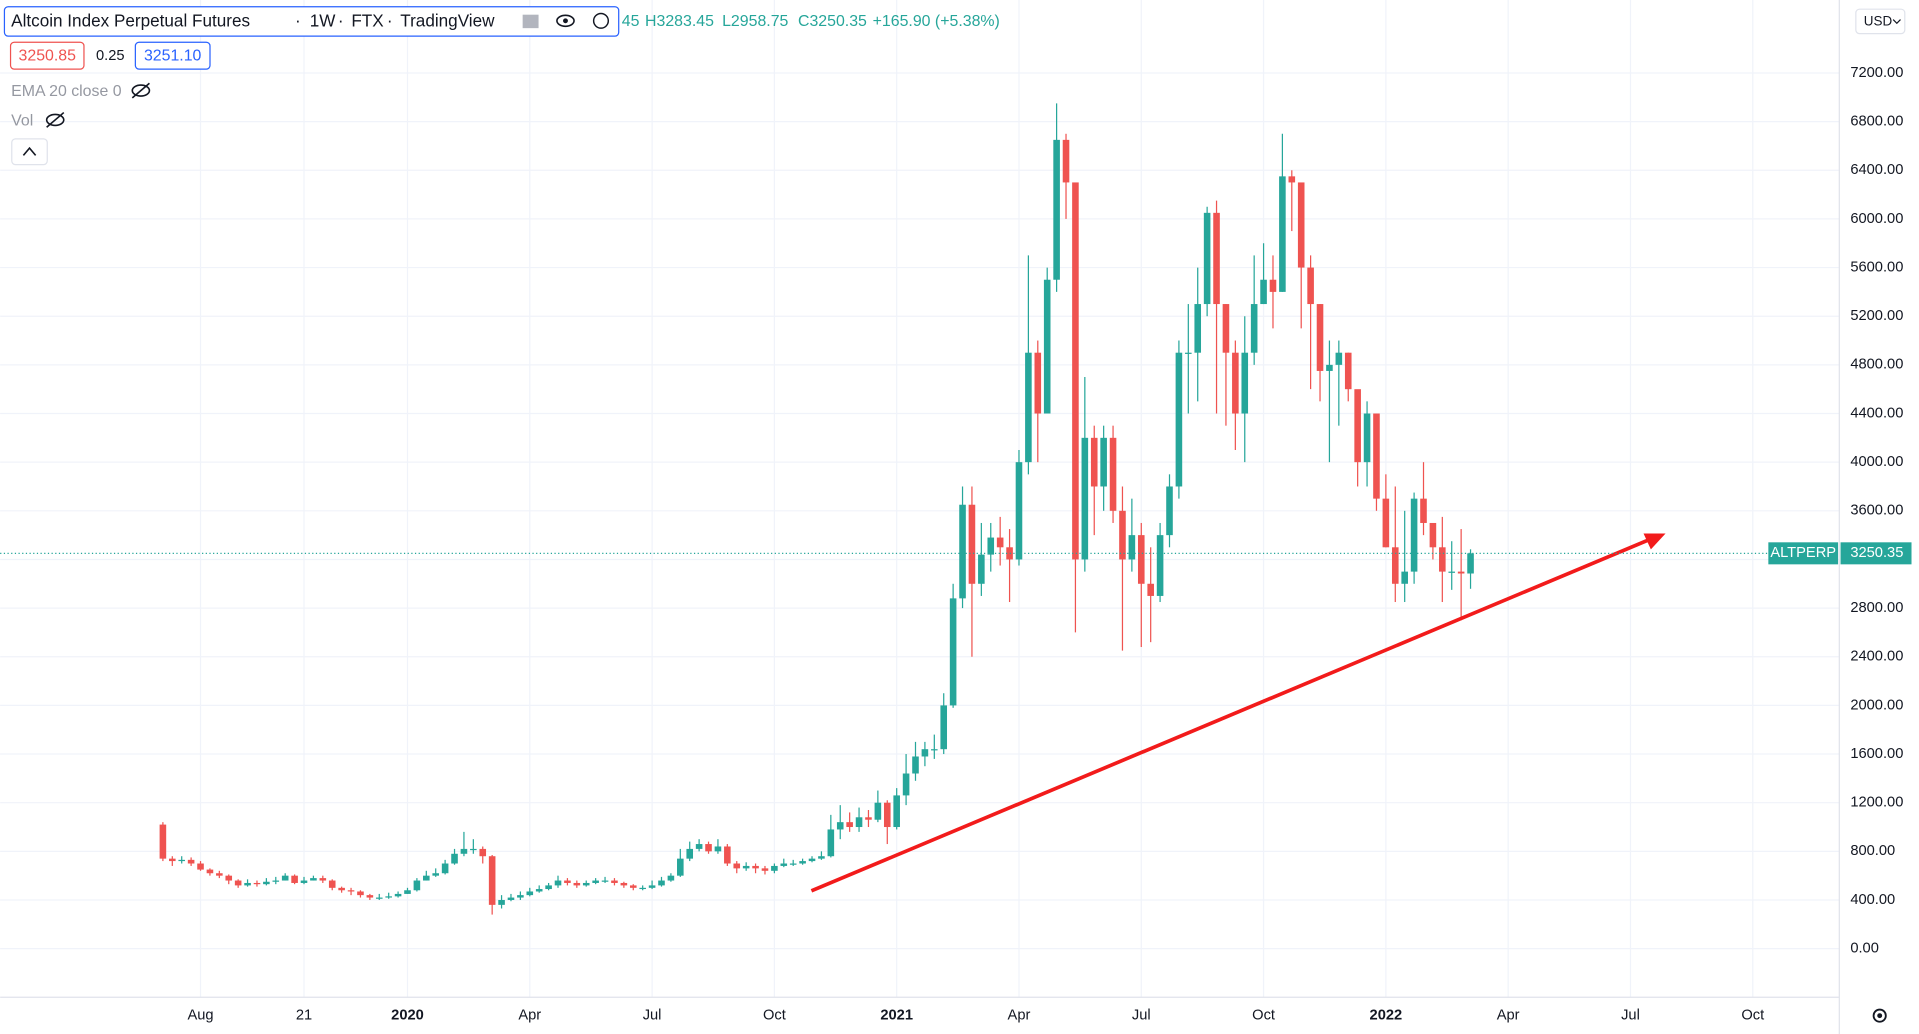 The height and width of the screenshot is (1034, 1919). I want to click on x-tick-label: 2021, so click(896, 1016).